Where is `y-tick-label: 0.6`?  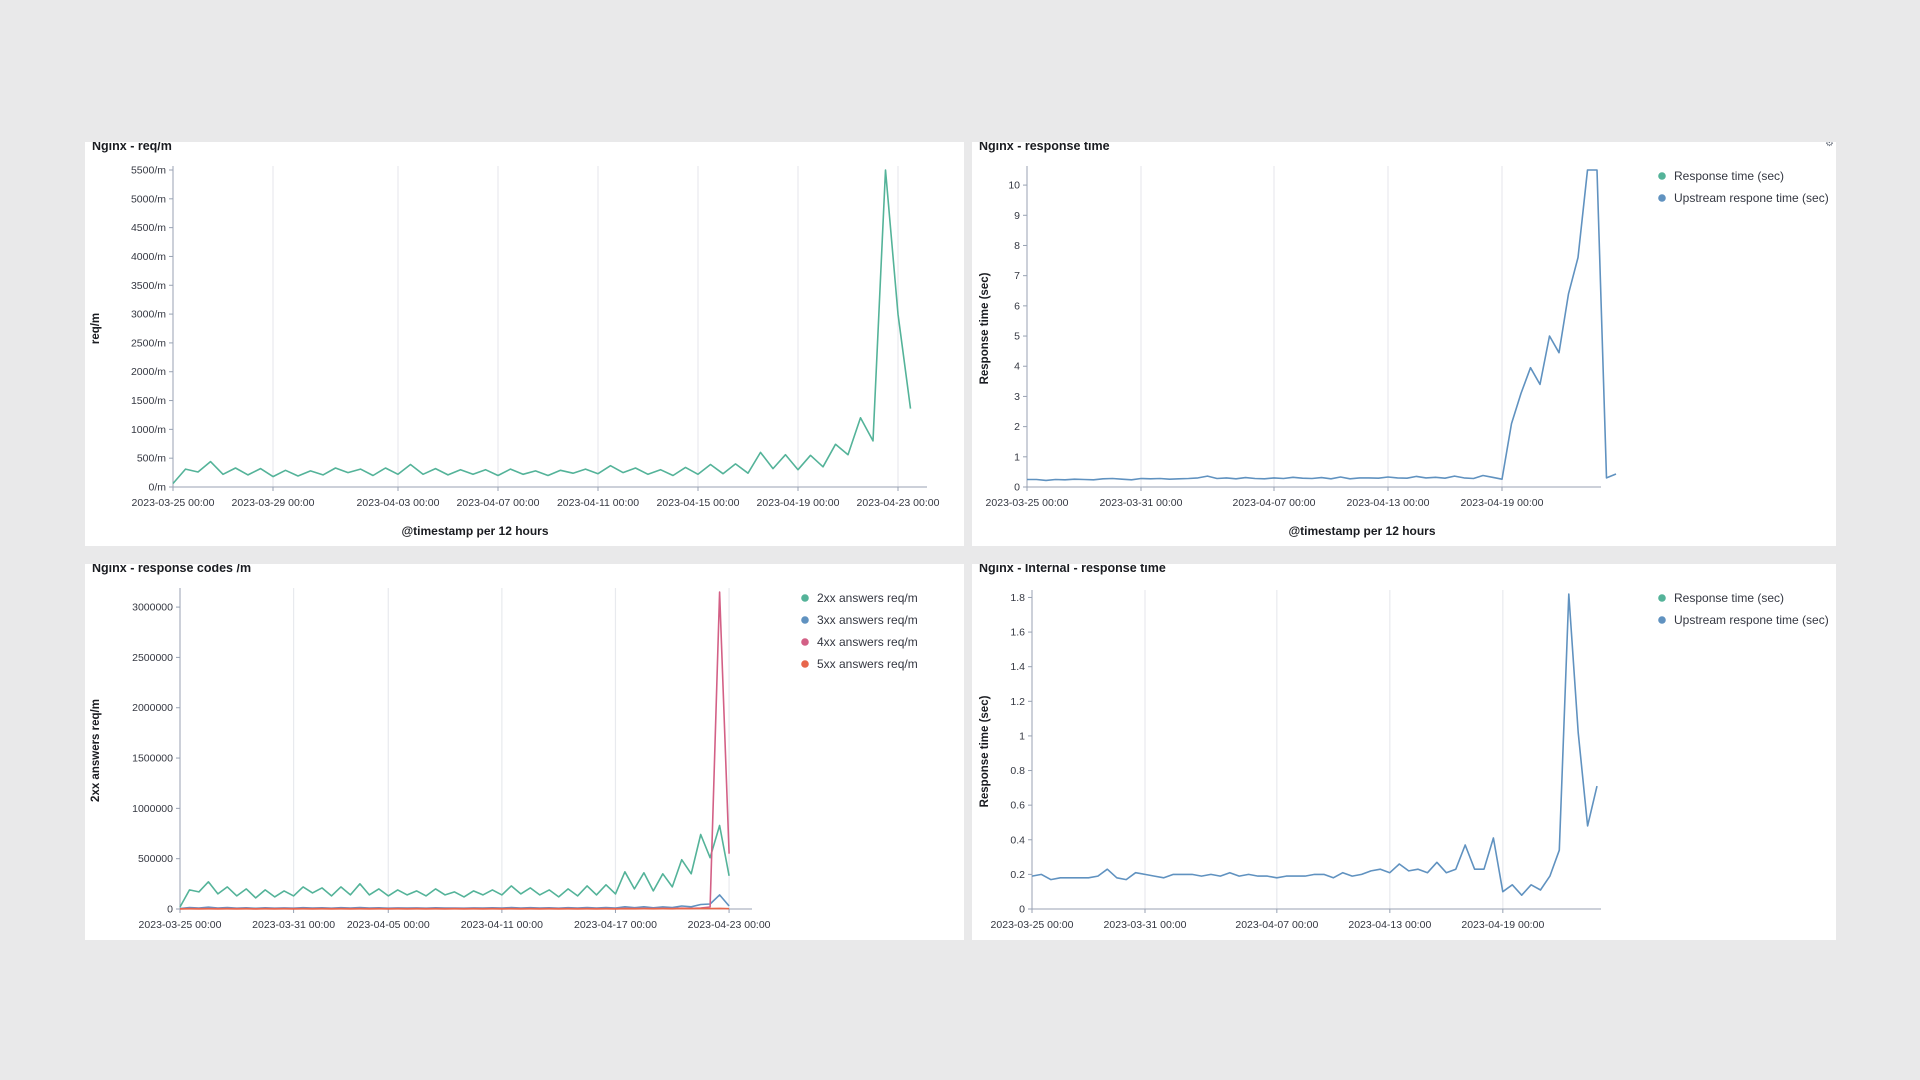
y-tick-label: 0.6 is located at coordinates (1017, 806).